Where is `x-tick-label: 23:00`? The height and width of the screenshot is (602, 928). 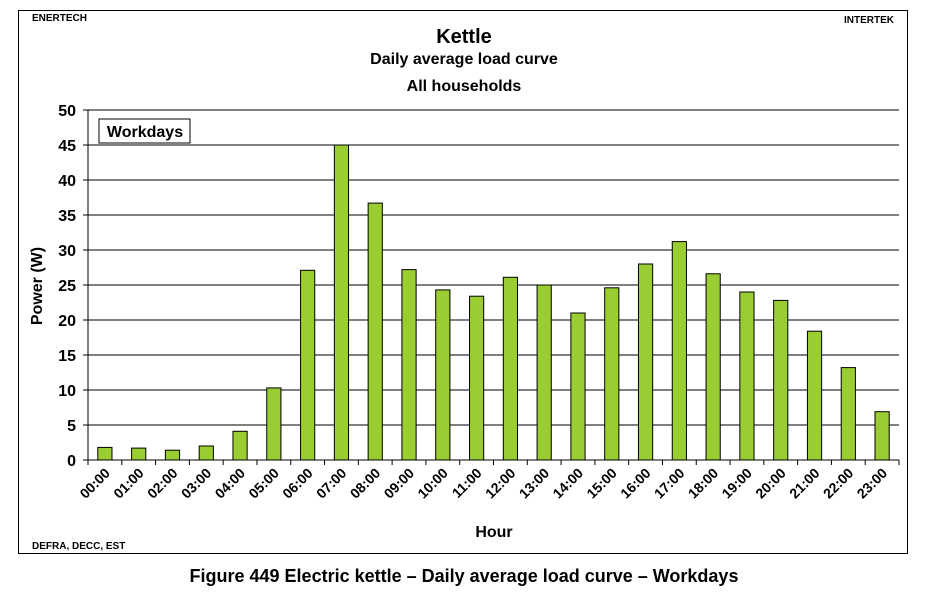 x-tick-label: 23:00 is located at coordinates (872, 483).